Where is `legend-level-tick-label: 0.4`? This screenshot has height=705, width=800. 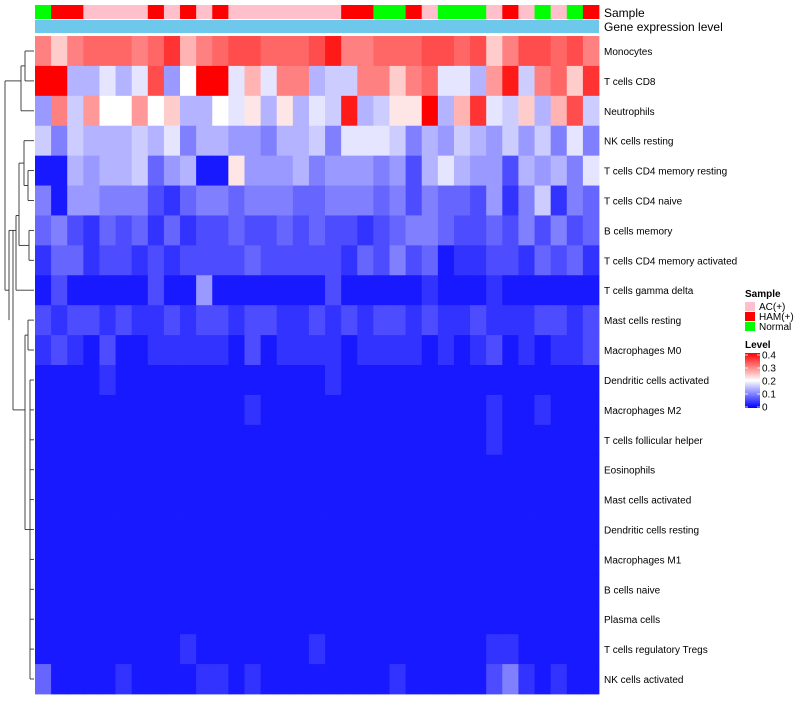 legend-level-tick-label: 0.4 is located at coordinates (769, 356).